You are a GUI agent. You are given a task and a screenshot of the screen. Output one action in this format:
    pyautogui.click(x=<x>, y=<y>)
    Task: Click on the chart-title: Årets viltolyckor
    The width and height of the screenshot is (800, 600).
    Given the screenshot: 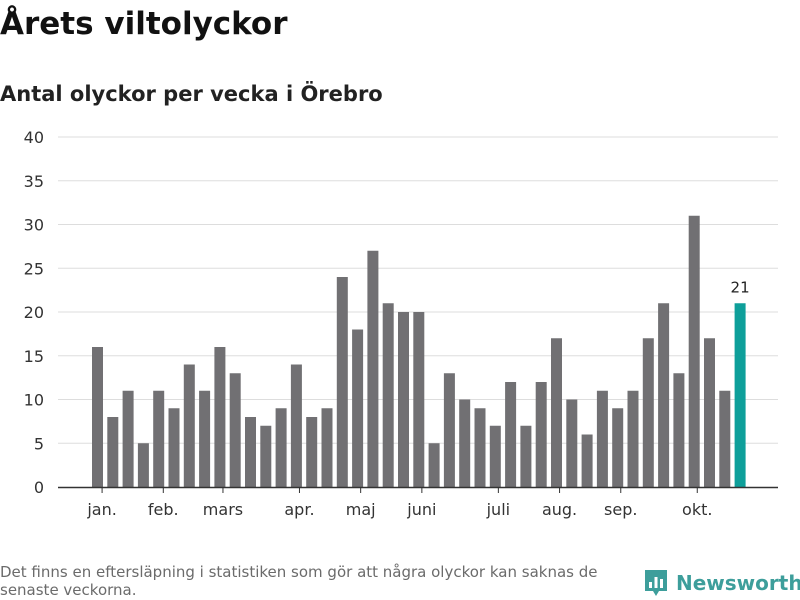 What is the action you would take?
    pyautogui.click(x=144, y=24)
    